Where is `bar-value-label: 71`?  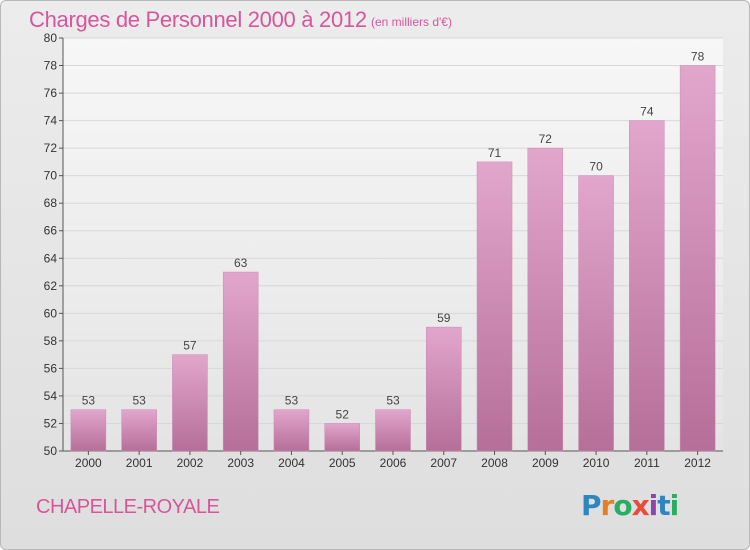
bar-value-label: 71 is located at coordinates (495, 153).